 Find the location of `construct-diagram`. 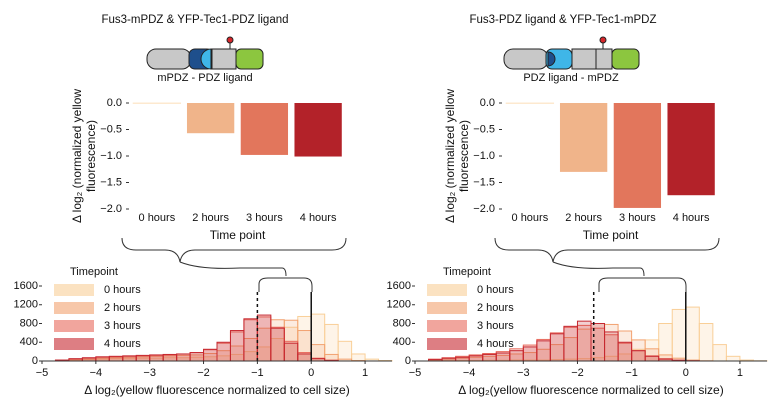

construct-diagram is located at coordinates (571, 53).